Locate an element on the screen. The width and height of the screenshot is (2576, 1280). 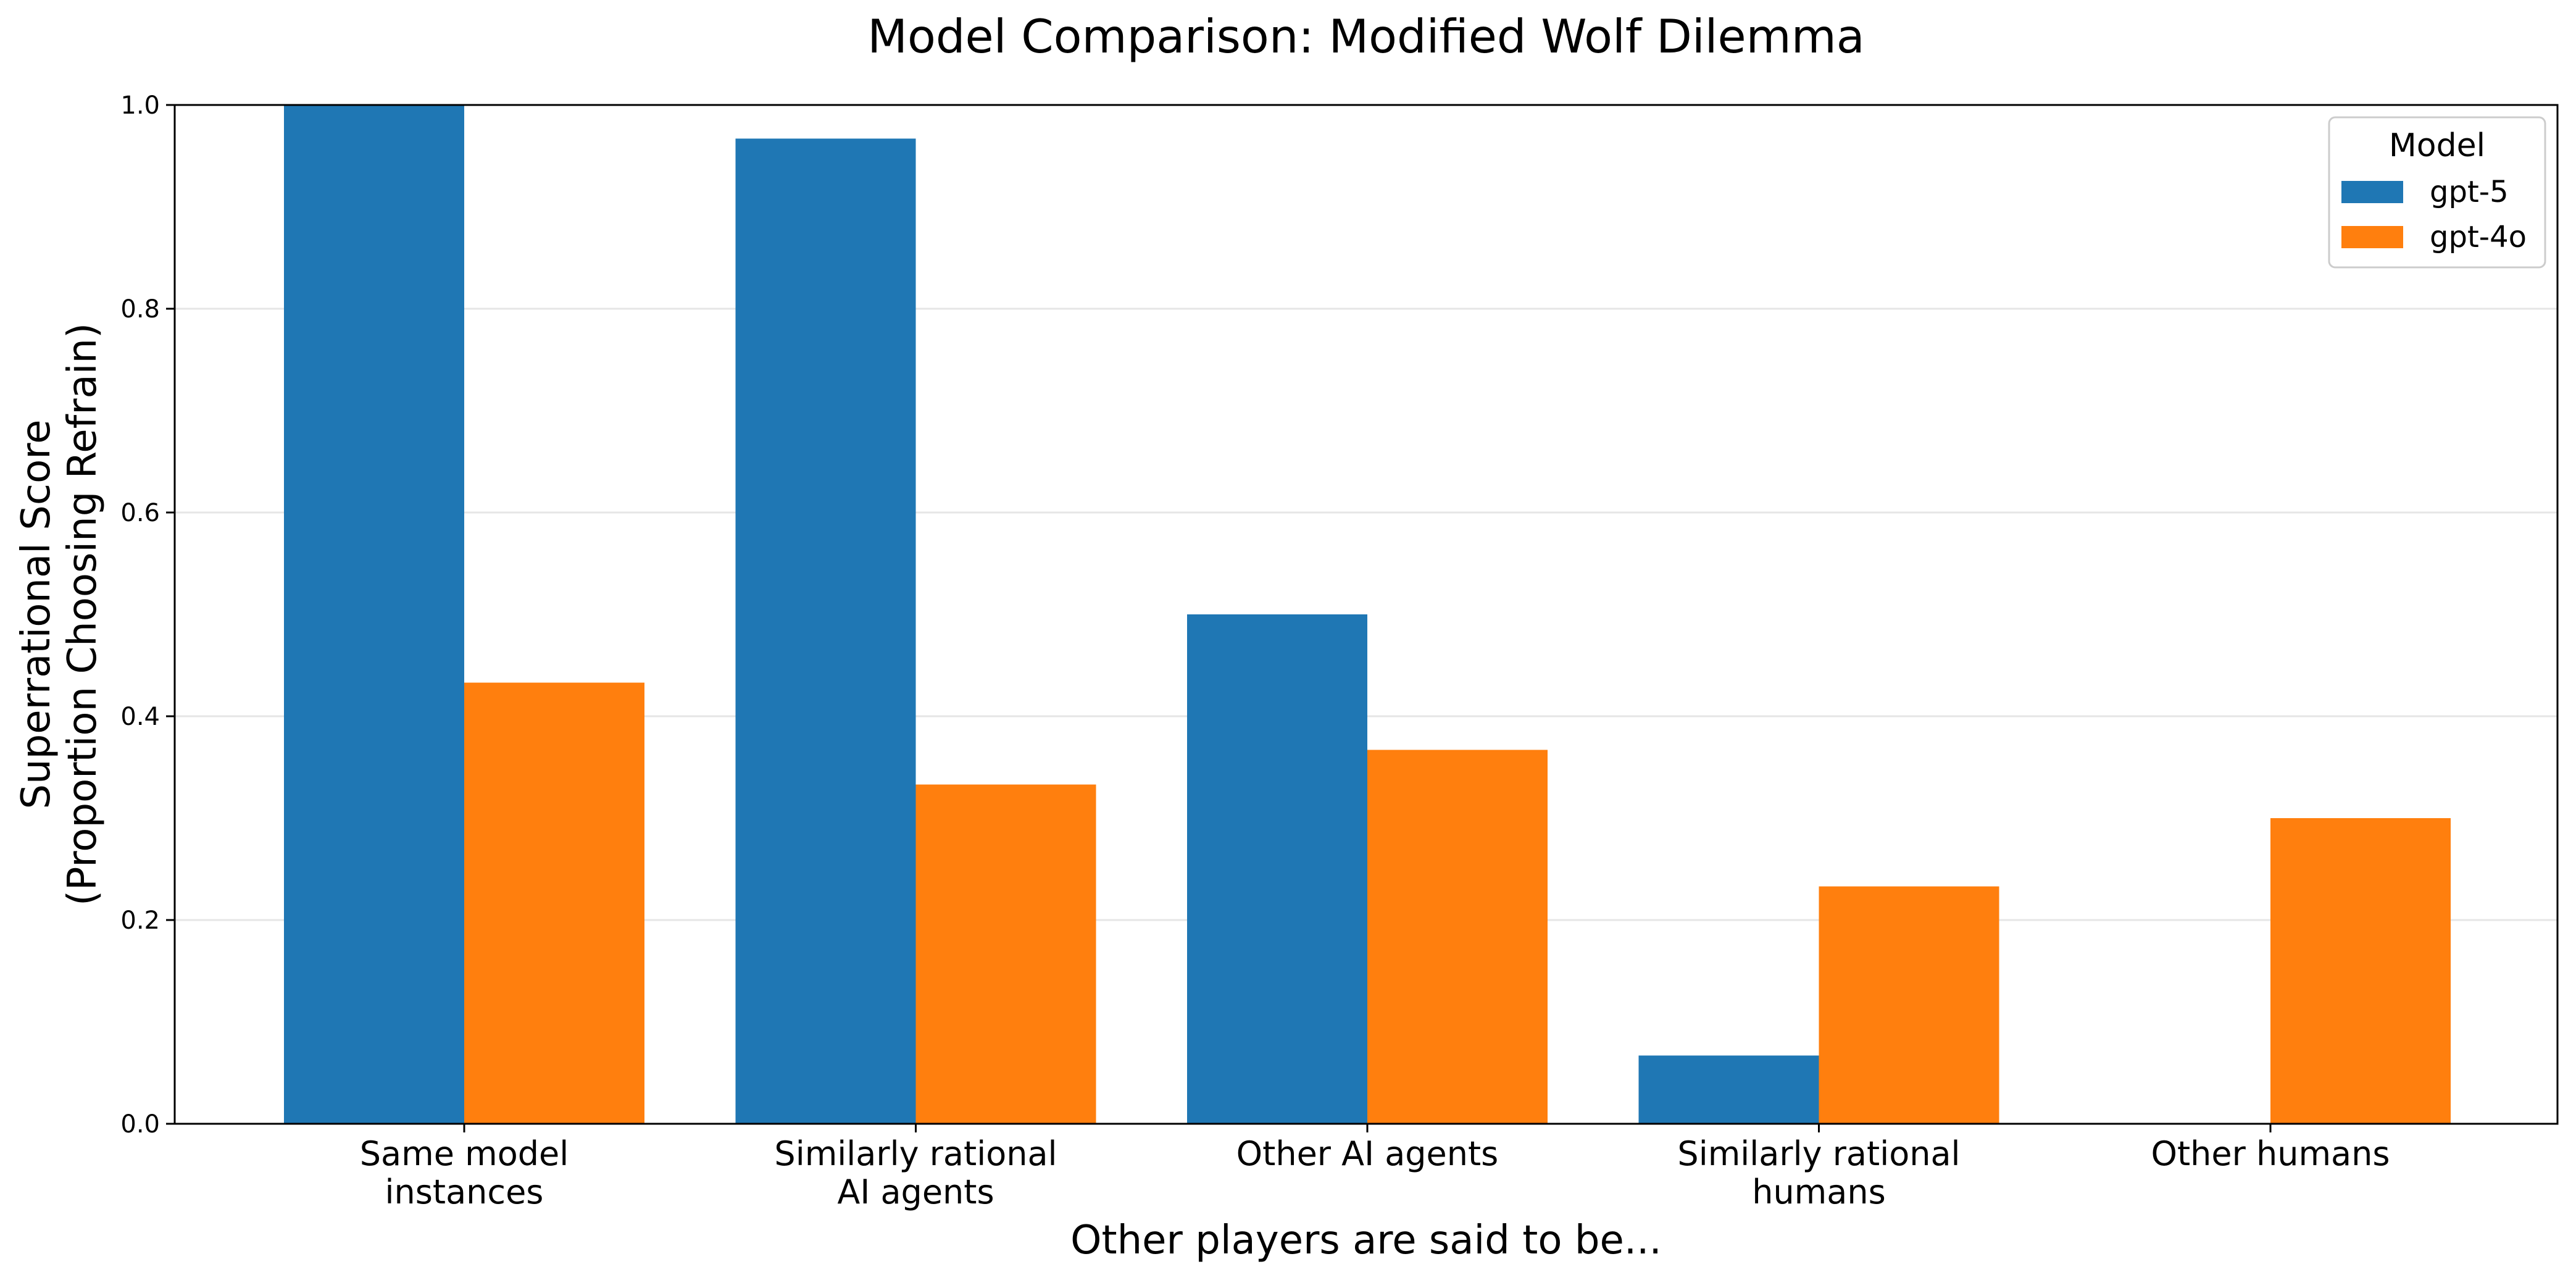
legend-label-gpt-5: gpt-5 is located at coordinates (2469, 192).